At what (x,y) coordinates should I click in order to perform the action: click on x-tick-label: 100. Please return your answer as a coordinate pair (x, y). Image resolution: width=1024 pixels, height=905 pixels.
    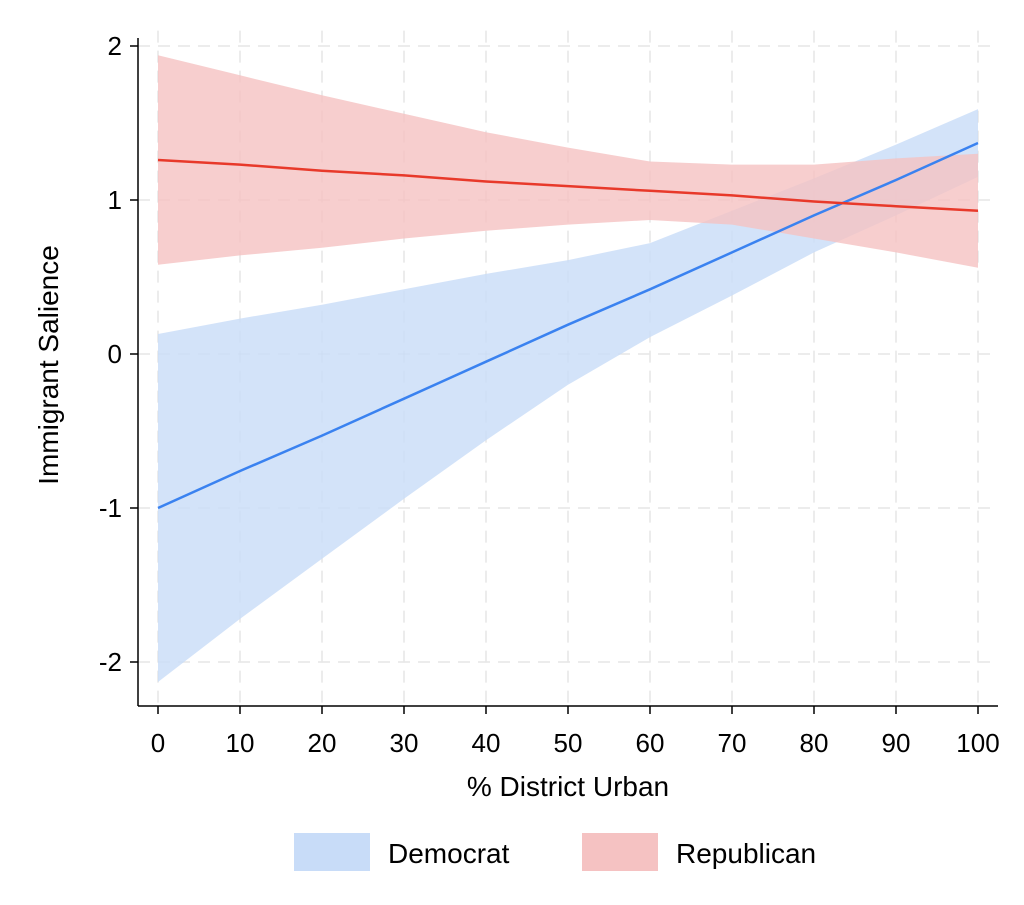
    Looking at the image, I should click on (977, 743).